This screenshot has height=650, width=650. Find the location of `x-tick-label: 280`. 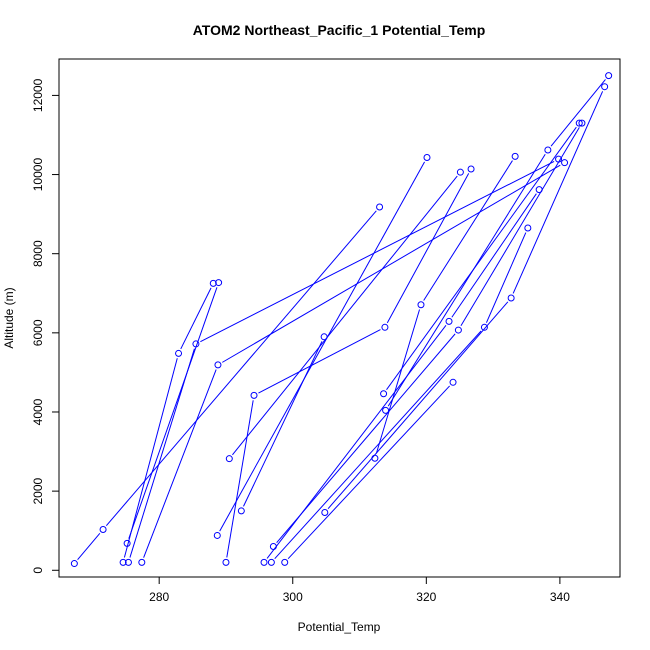

x-tick-label: 280 is located at coordinates (159, 597).